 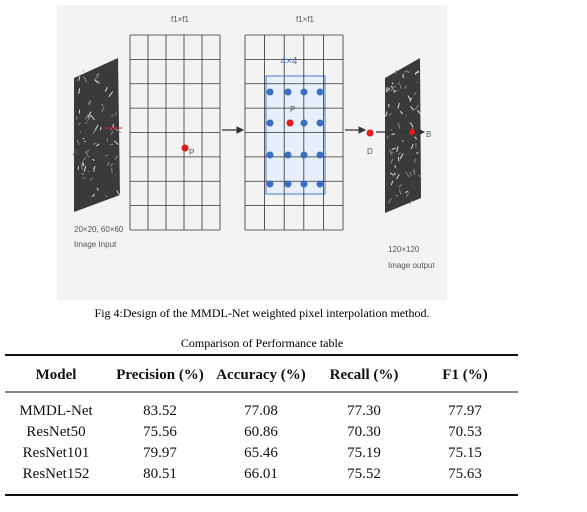 I want to click on window-highlight, so click(x=295, y=135).